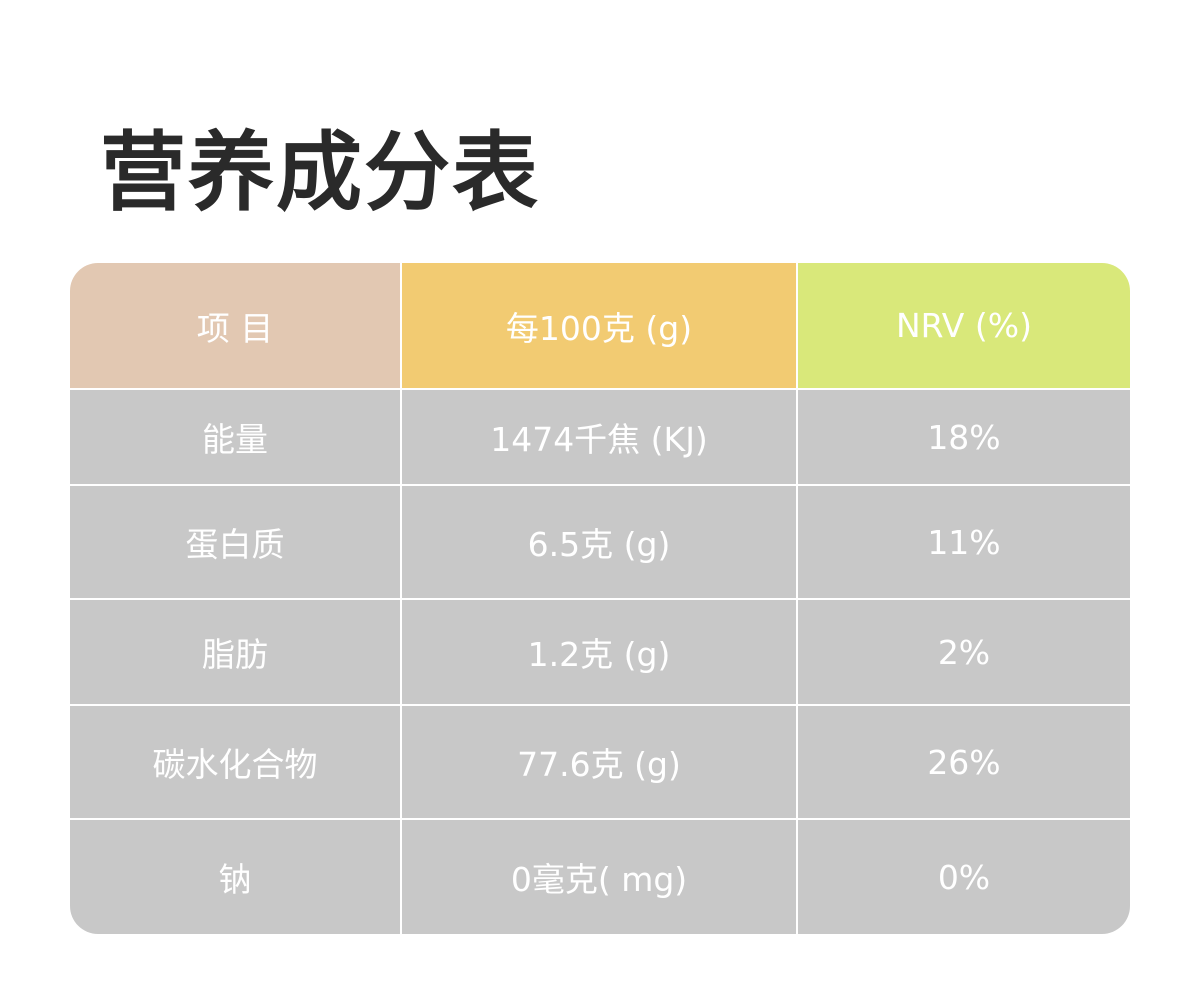 The height and width of the screenshot is (999, 1200). Describe the element at coordinates (235, 325) in the screenshot. I see `header-cell: 项 目` at that location.